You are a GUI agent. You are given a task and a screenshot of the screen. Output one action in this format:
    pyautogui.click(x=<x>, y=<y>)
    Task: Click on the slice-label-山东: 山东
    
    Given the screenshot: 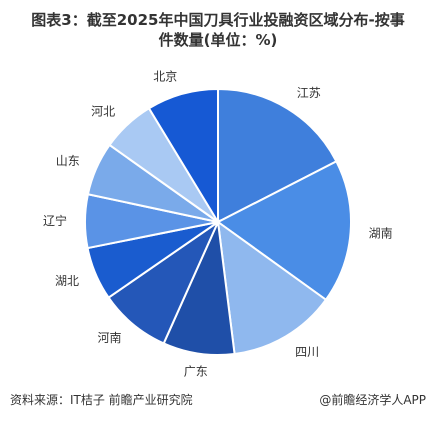 What is the action you would take?
    pyautogui.click(x=68, y=161)
    